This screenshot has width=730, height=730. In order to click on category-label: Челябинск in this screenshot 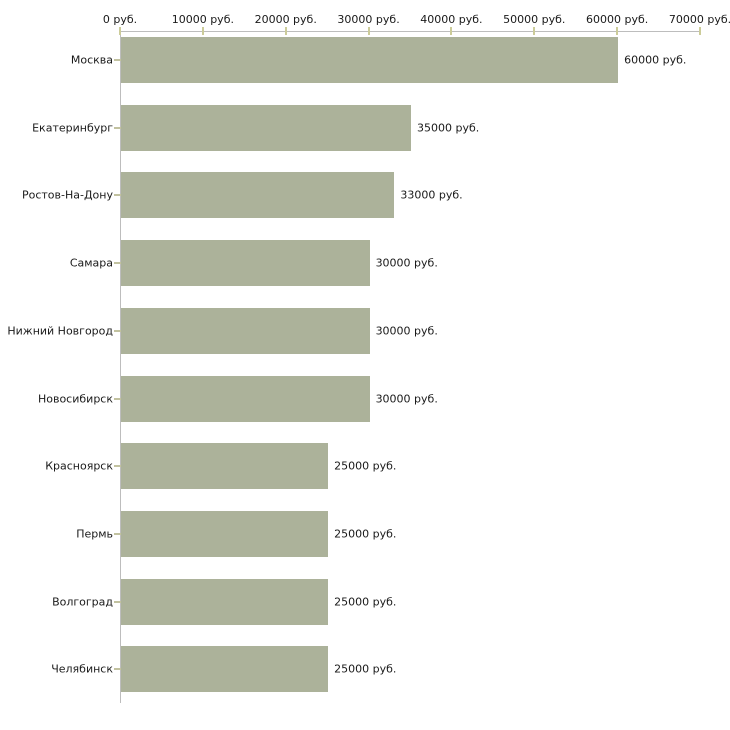, I will do `click(82, 669)`.